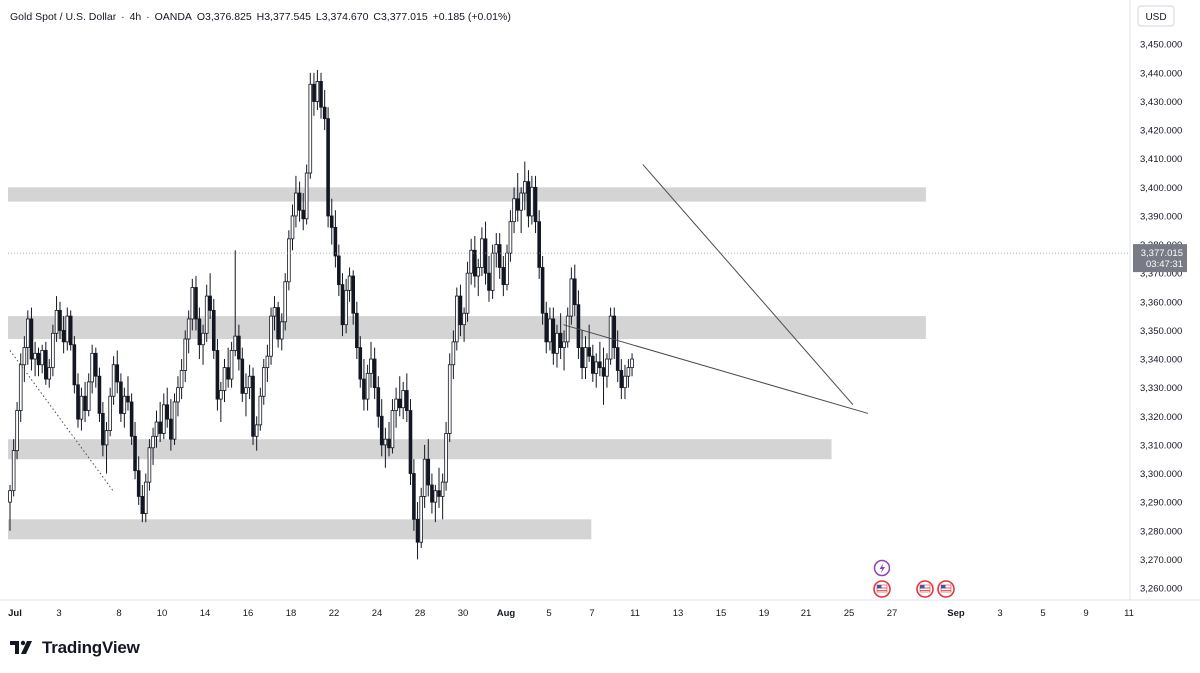 The height and width of the screenshot is (673, 1200). Describe the element at coordinates (1156, 16) in the screenshot. I see `currency-button` at that location.